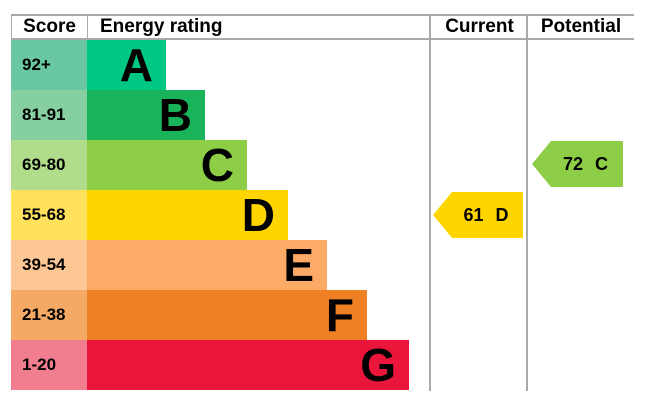 Image resolution: width=655 pixels, height=407 pixels. Describe the element at coordinates (227, 315) in the screenshot. I see `band-bar-f: F` at that location.